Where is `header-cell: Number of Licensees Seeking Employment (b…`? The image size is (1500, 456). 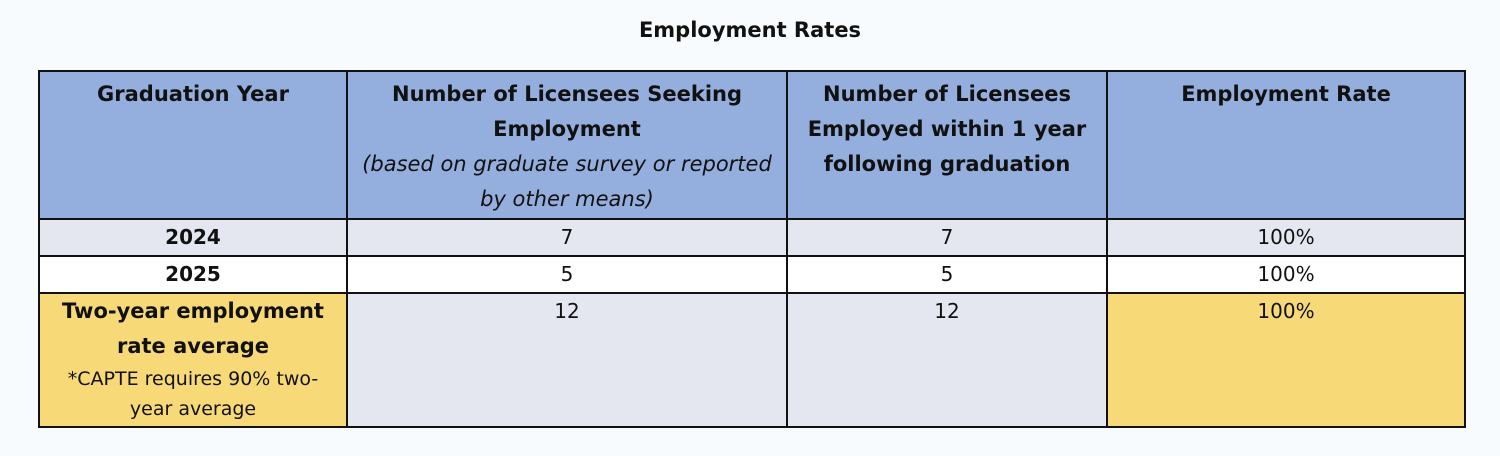 header-cell: Number of Licensees Seeking Employment (b… is located at coordinates (567, 145).